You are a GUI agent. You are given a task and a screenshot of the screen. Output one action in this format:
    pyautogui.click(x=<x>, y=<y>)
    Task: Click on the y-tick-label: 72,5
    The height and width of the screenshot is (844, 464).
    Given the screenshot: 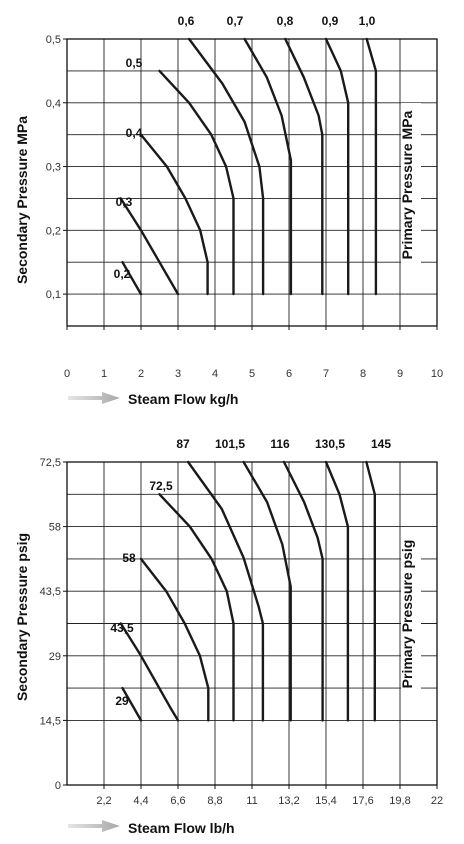 What is the action you would take?
    pyautogui.click(x=50, y=463)
    